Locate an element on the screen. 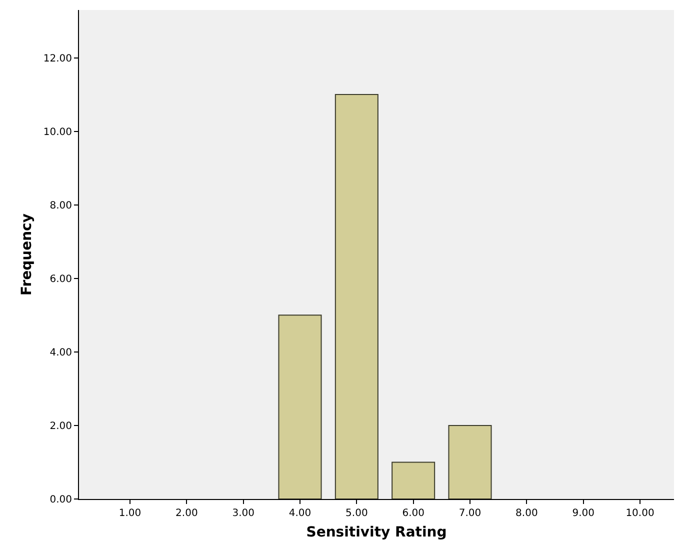  y-tick-label: 2.00 is located at coordinates (61, 426).